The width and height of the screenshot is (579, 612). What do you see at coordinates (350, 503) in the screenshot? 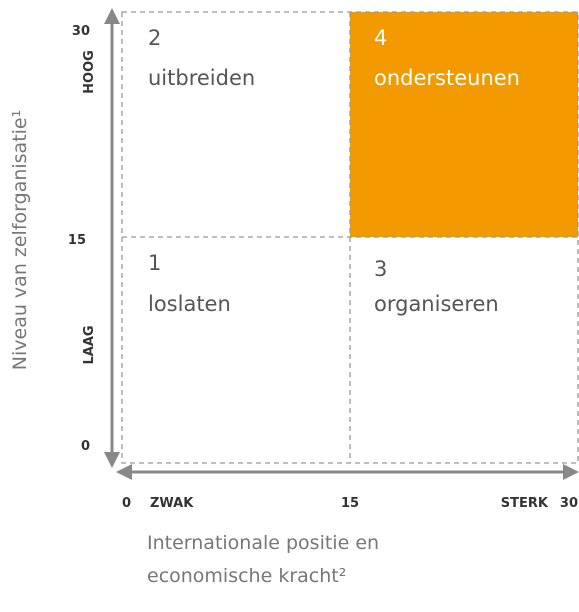
I see `x-tick-label: 15` at bounding box center [350, 503].